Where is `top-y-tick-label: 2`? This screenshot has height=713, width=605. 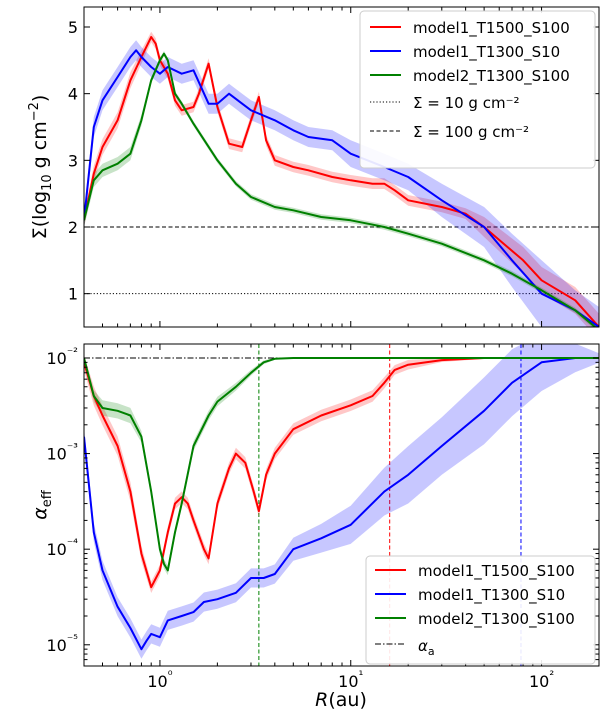
top-y-tick-label: 2 is located at coordinates (73, 227).